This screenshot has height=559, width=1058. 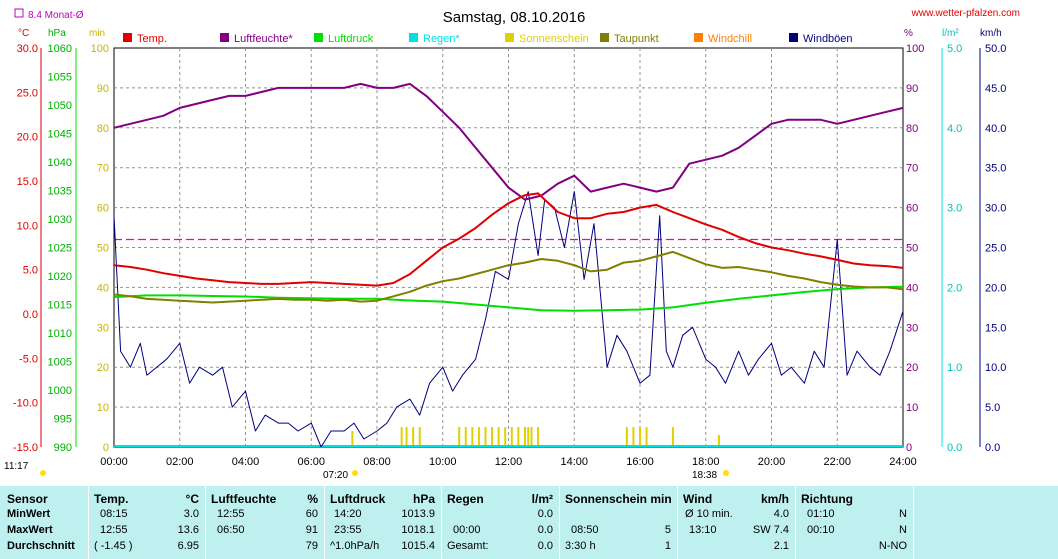 What do you see at coordinates (903, 514) in the screenshot?
I see `dir-min-value: N` at bounding box center [903, 514].